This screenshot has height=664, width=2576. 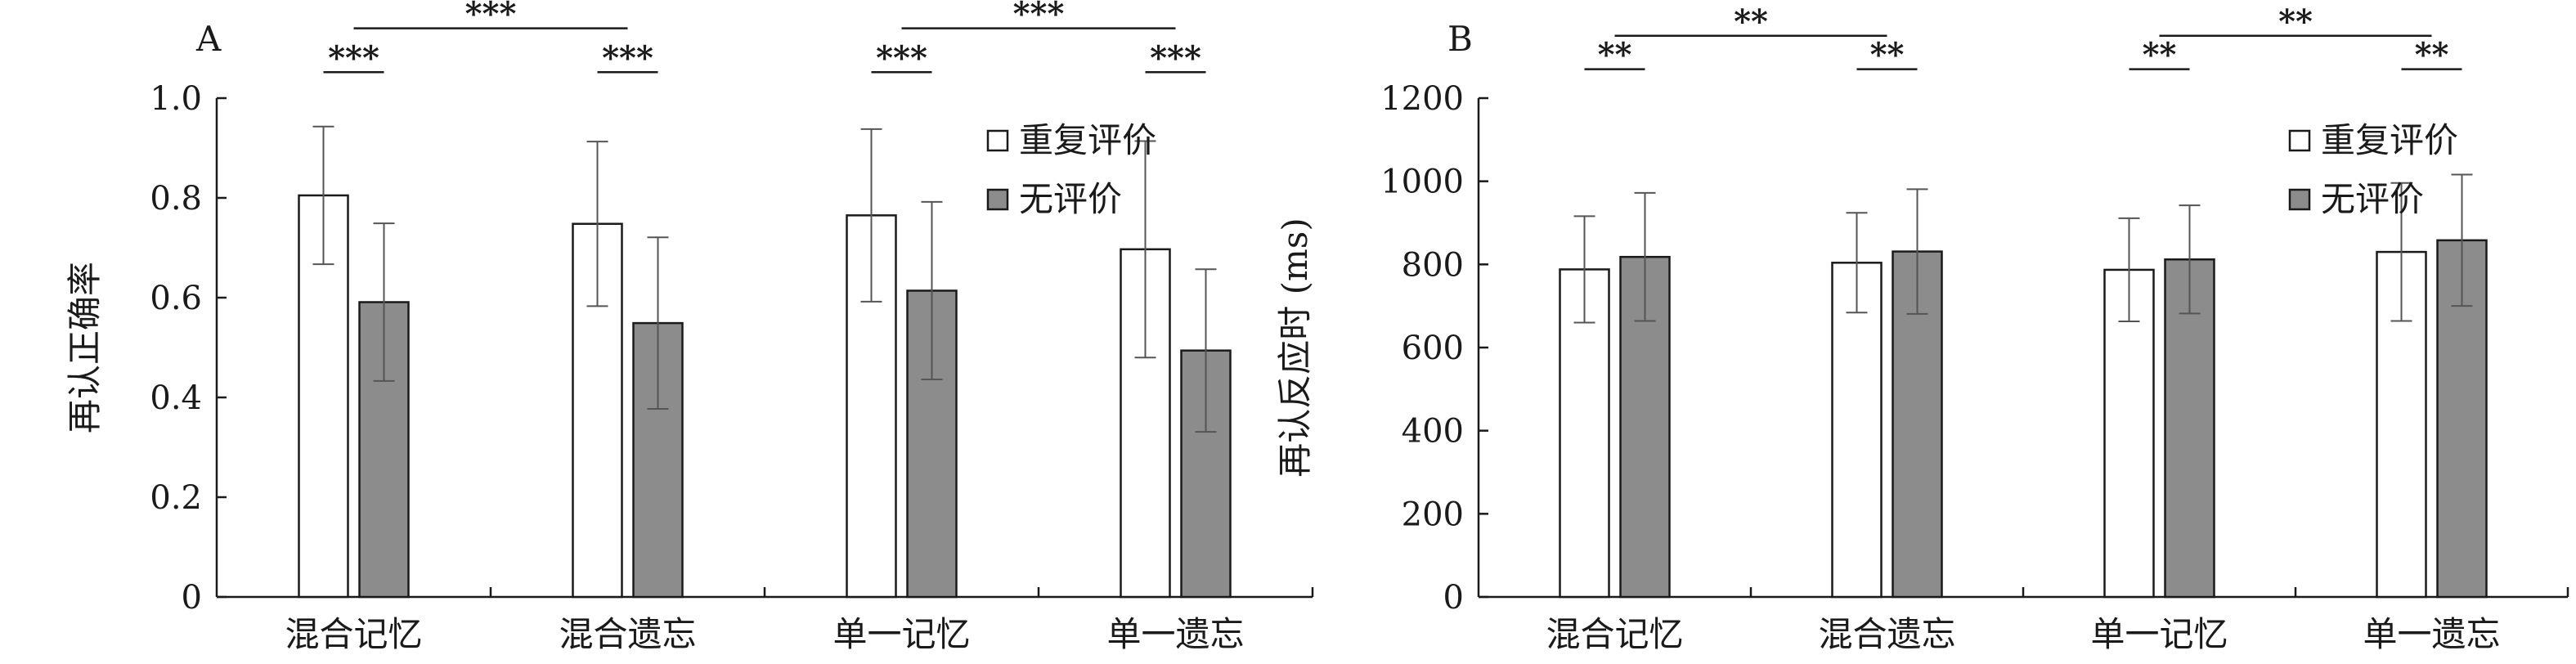 What do you see at coordinates (1433, 515) in the screenshot?
I see `y-tick-label: 200` at bounding box center [1433, 515].